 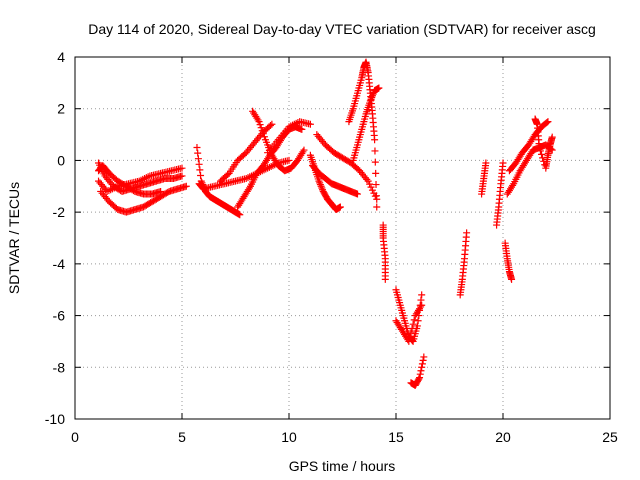 I want to click on series-track-u, so click(x=484, y=178).